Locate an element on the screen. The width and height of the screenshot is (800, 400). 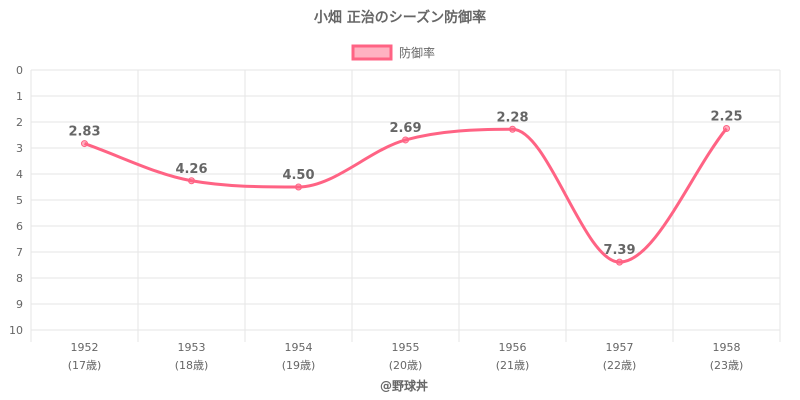
x-tick-label: 1955 is located at coordinates (406, 347).